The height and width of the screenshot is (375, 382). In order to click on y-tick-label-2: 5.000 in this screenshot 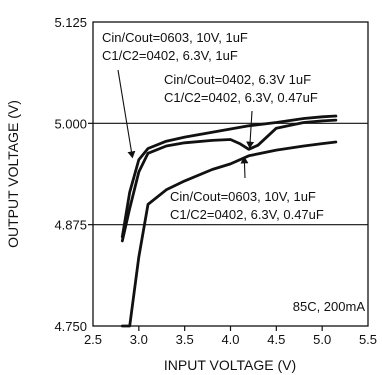, I will do `click(70, 123)`.